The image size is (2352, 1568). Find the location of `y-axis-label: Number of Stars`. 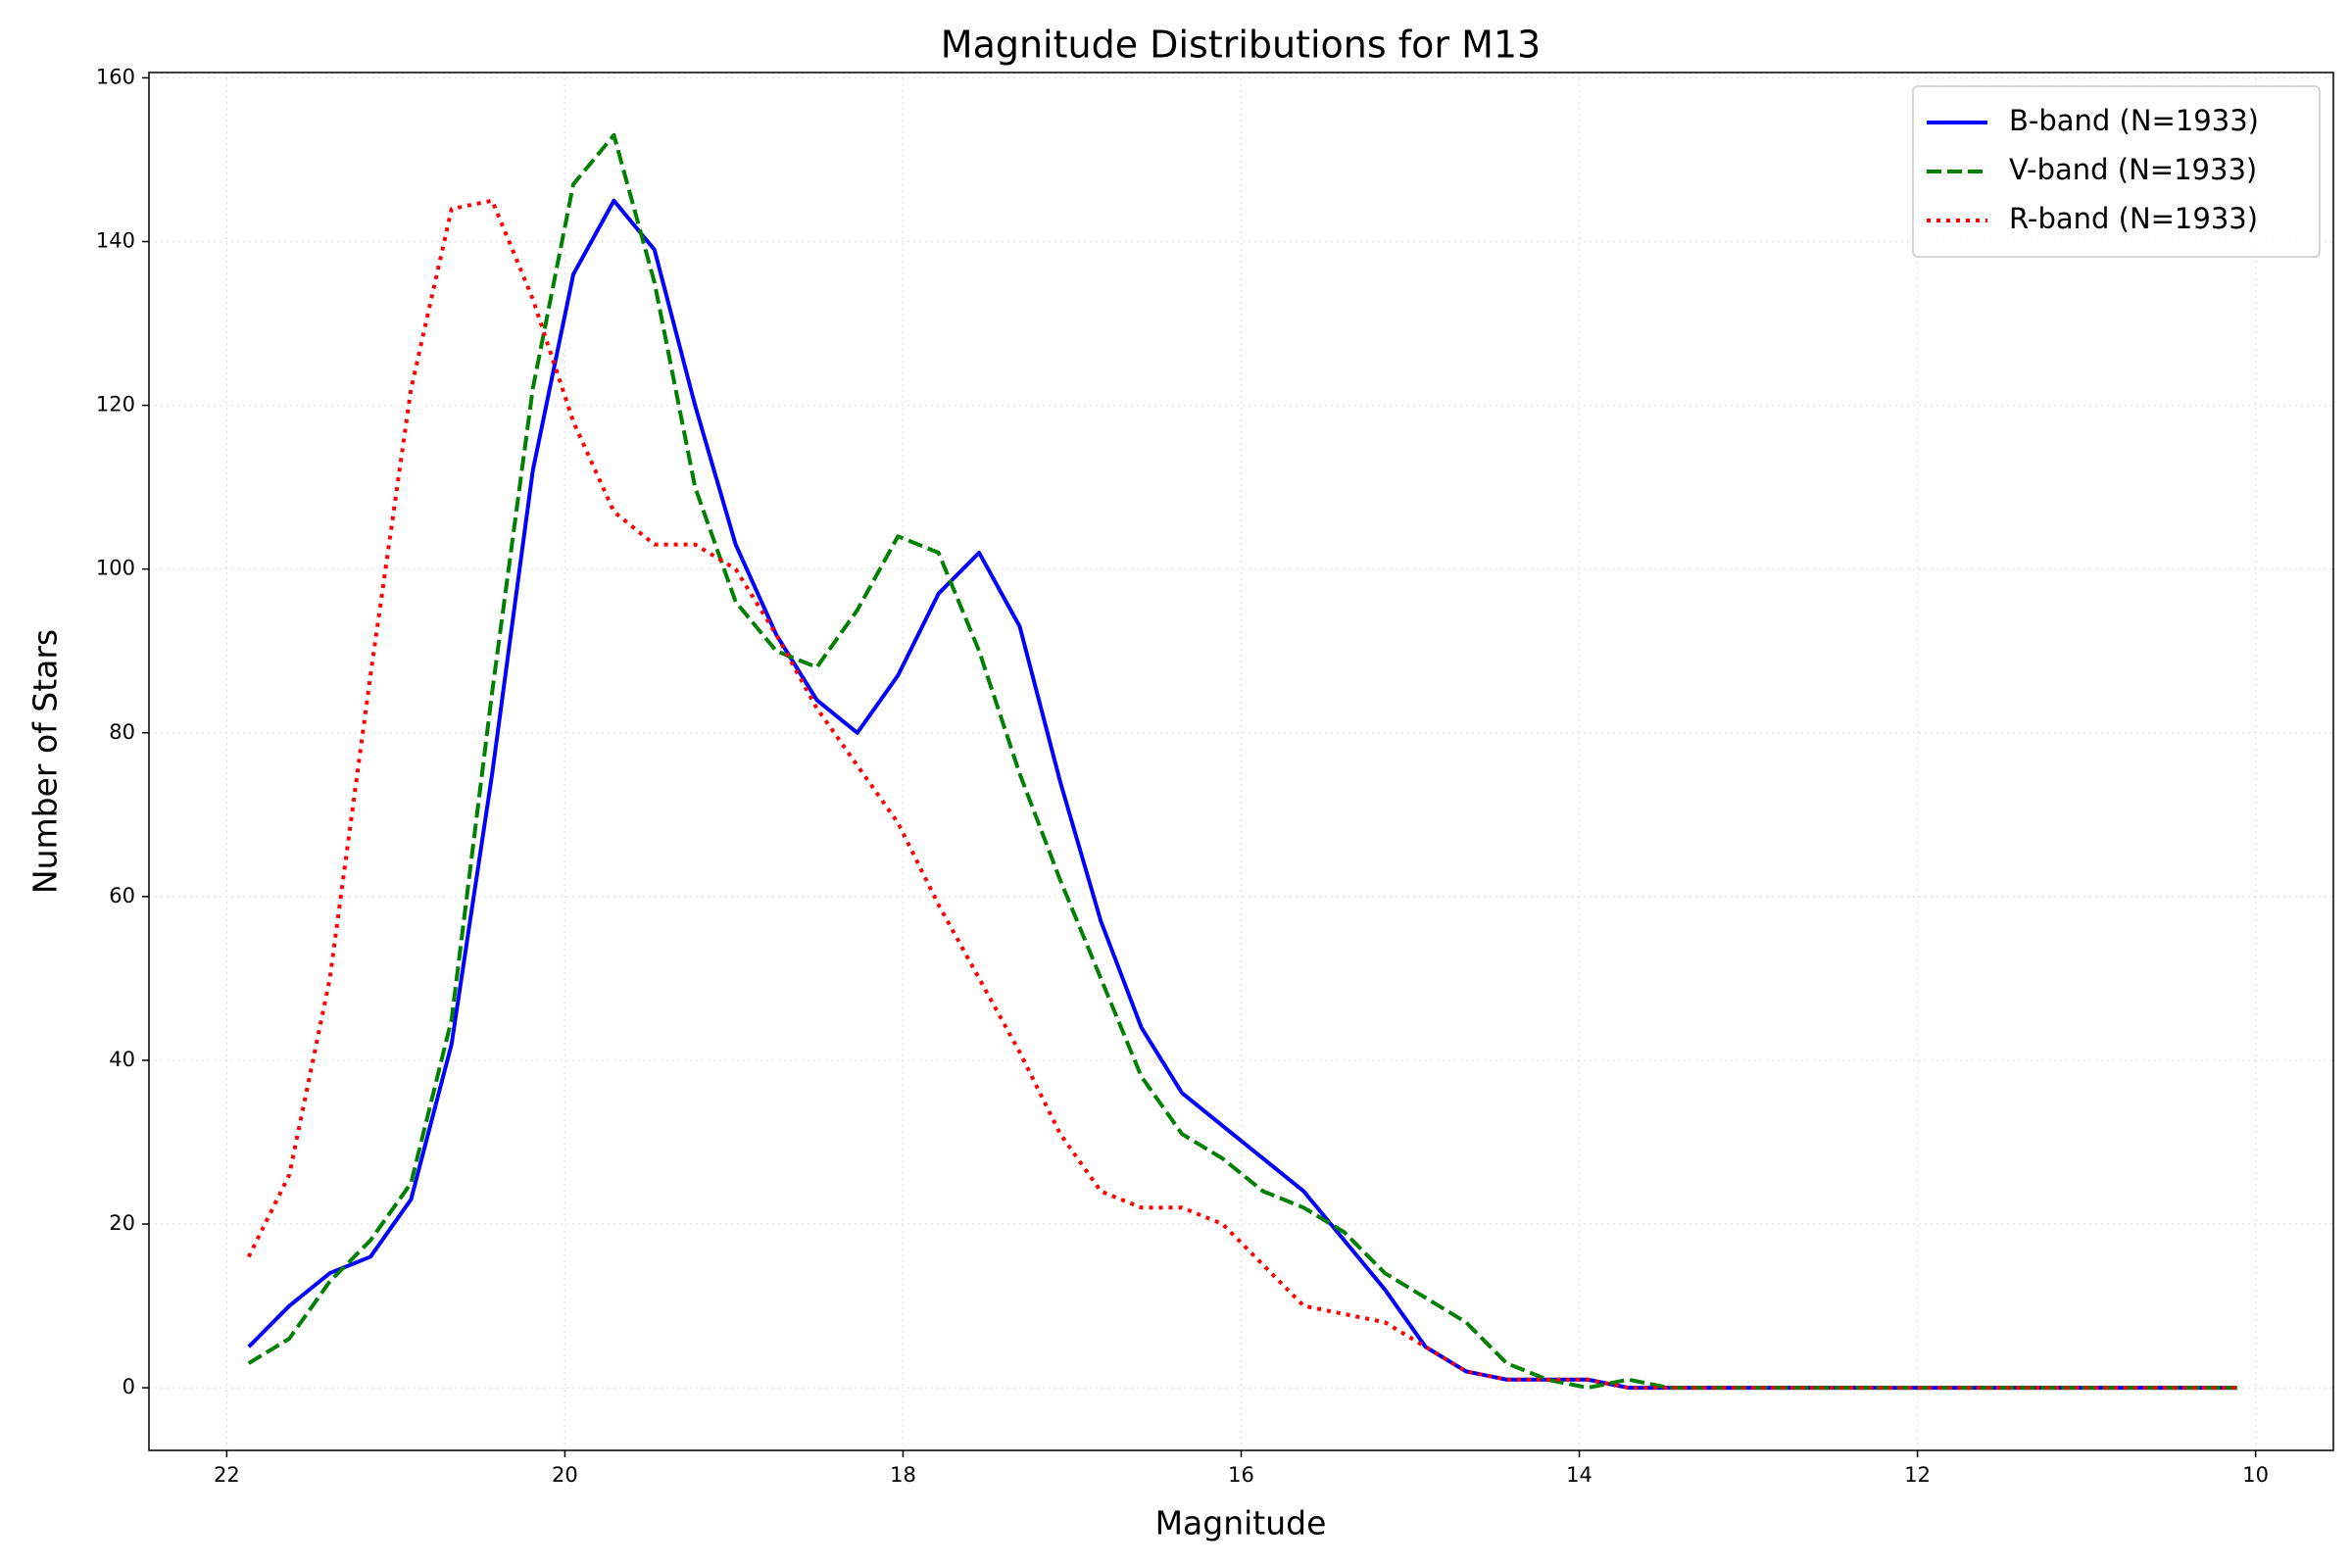

y-axis-label: Number of Stars is located at coordinates (45, 761).